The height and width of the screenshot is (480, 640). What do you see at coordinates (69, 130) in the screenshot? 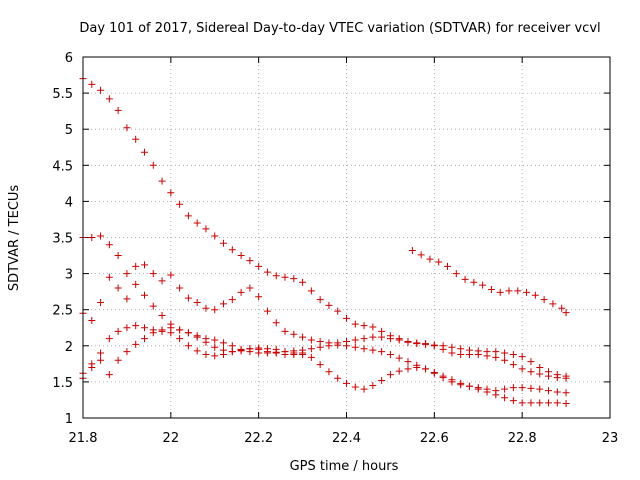
I see `y-tick-label: 5` at bounding box center [69, 130].